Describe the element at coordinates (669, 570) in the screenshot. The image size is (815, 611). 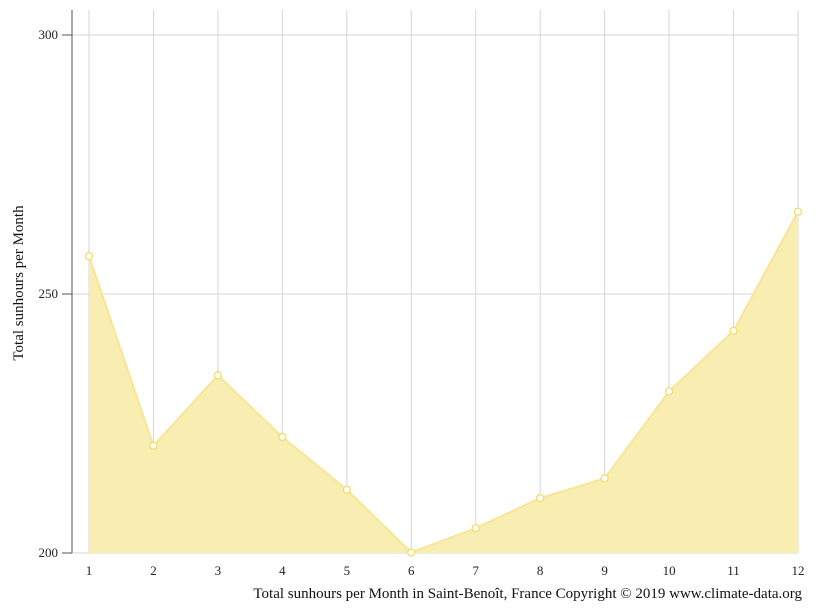
I see `x-tick-label-10: 10` at that location.